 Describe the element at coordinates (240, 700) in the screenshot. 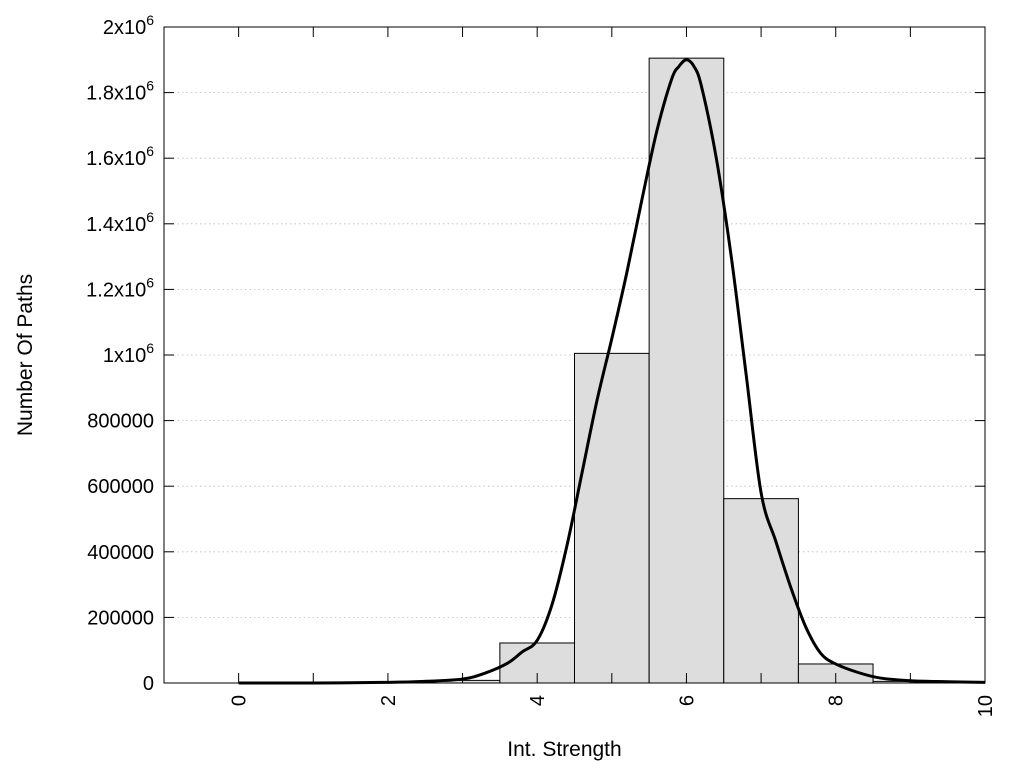

I see `x-tick-label: 0` at that location.